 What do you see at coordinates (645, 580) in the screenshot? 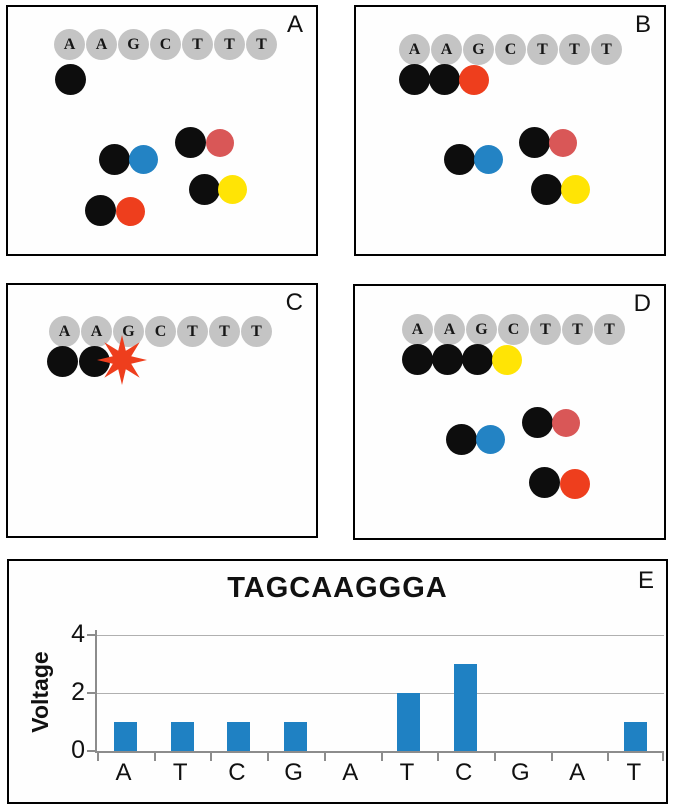
I see `panel-e-label: E` at bounding box center [645, 580].